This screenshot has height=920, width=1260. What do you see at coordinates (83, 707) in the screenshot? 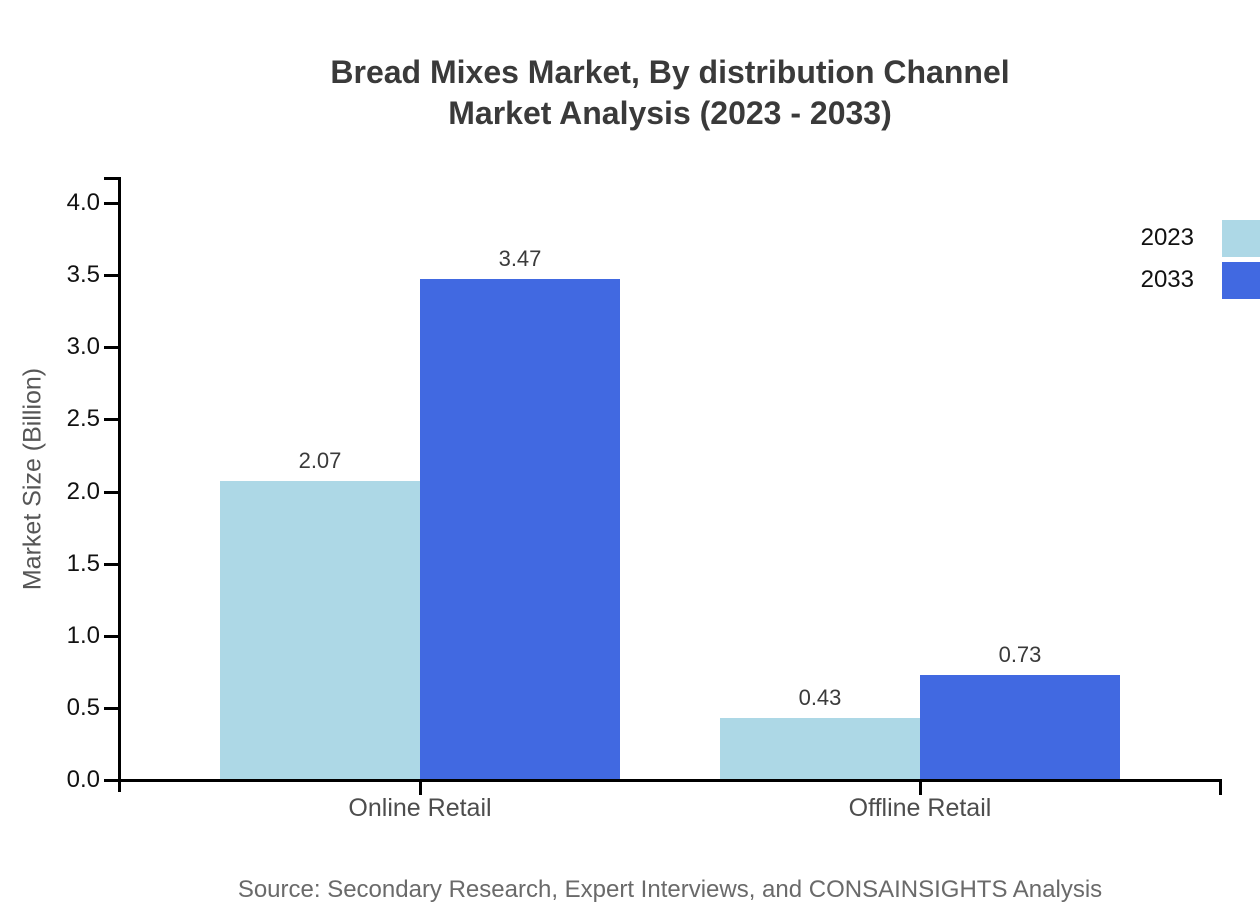
I see `y-tick-label: 0.5` at bounding box center [83, 707].